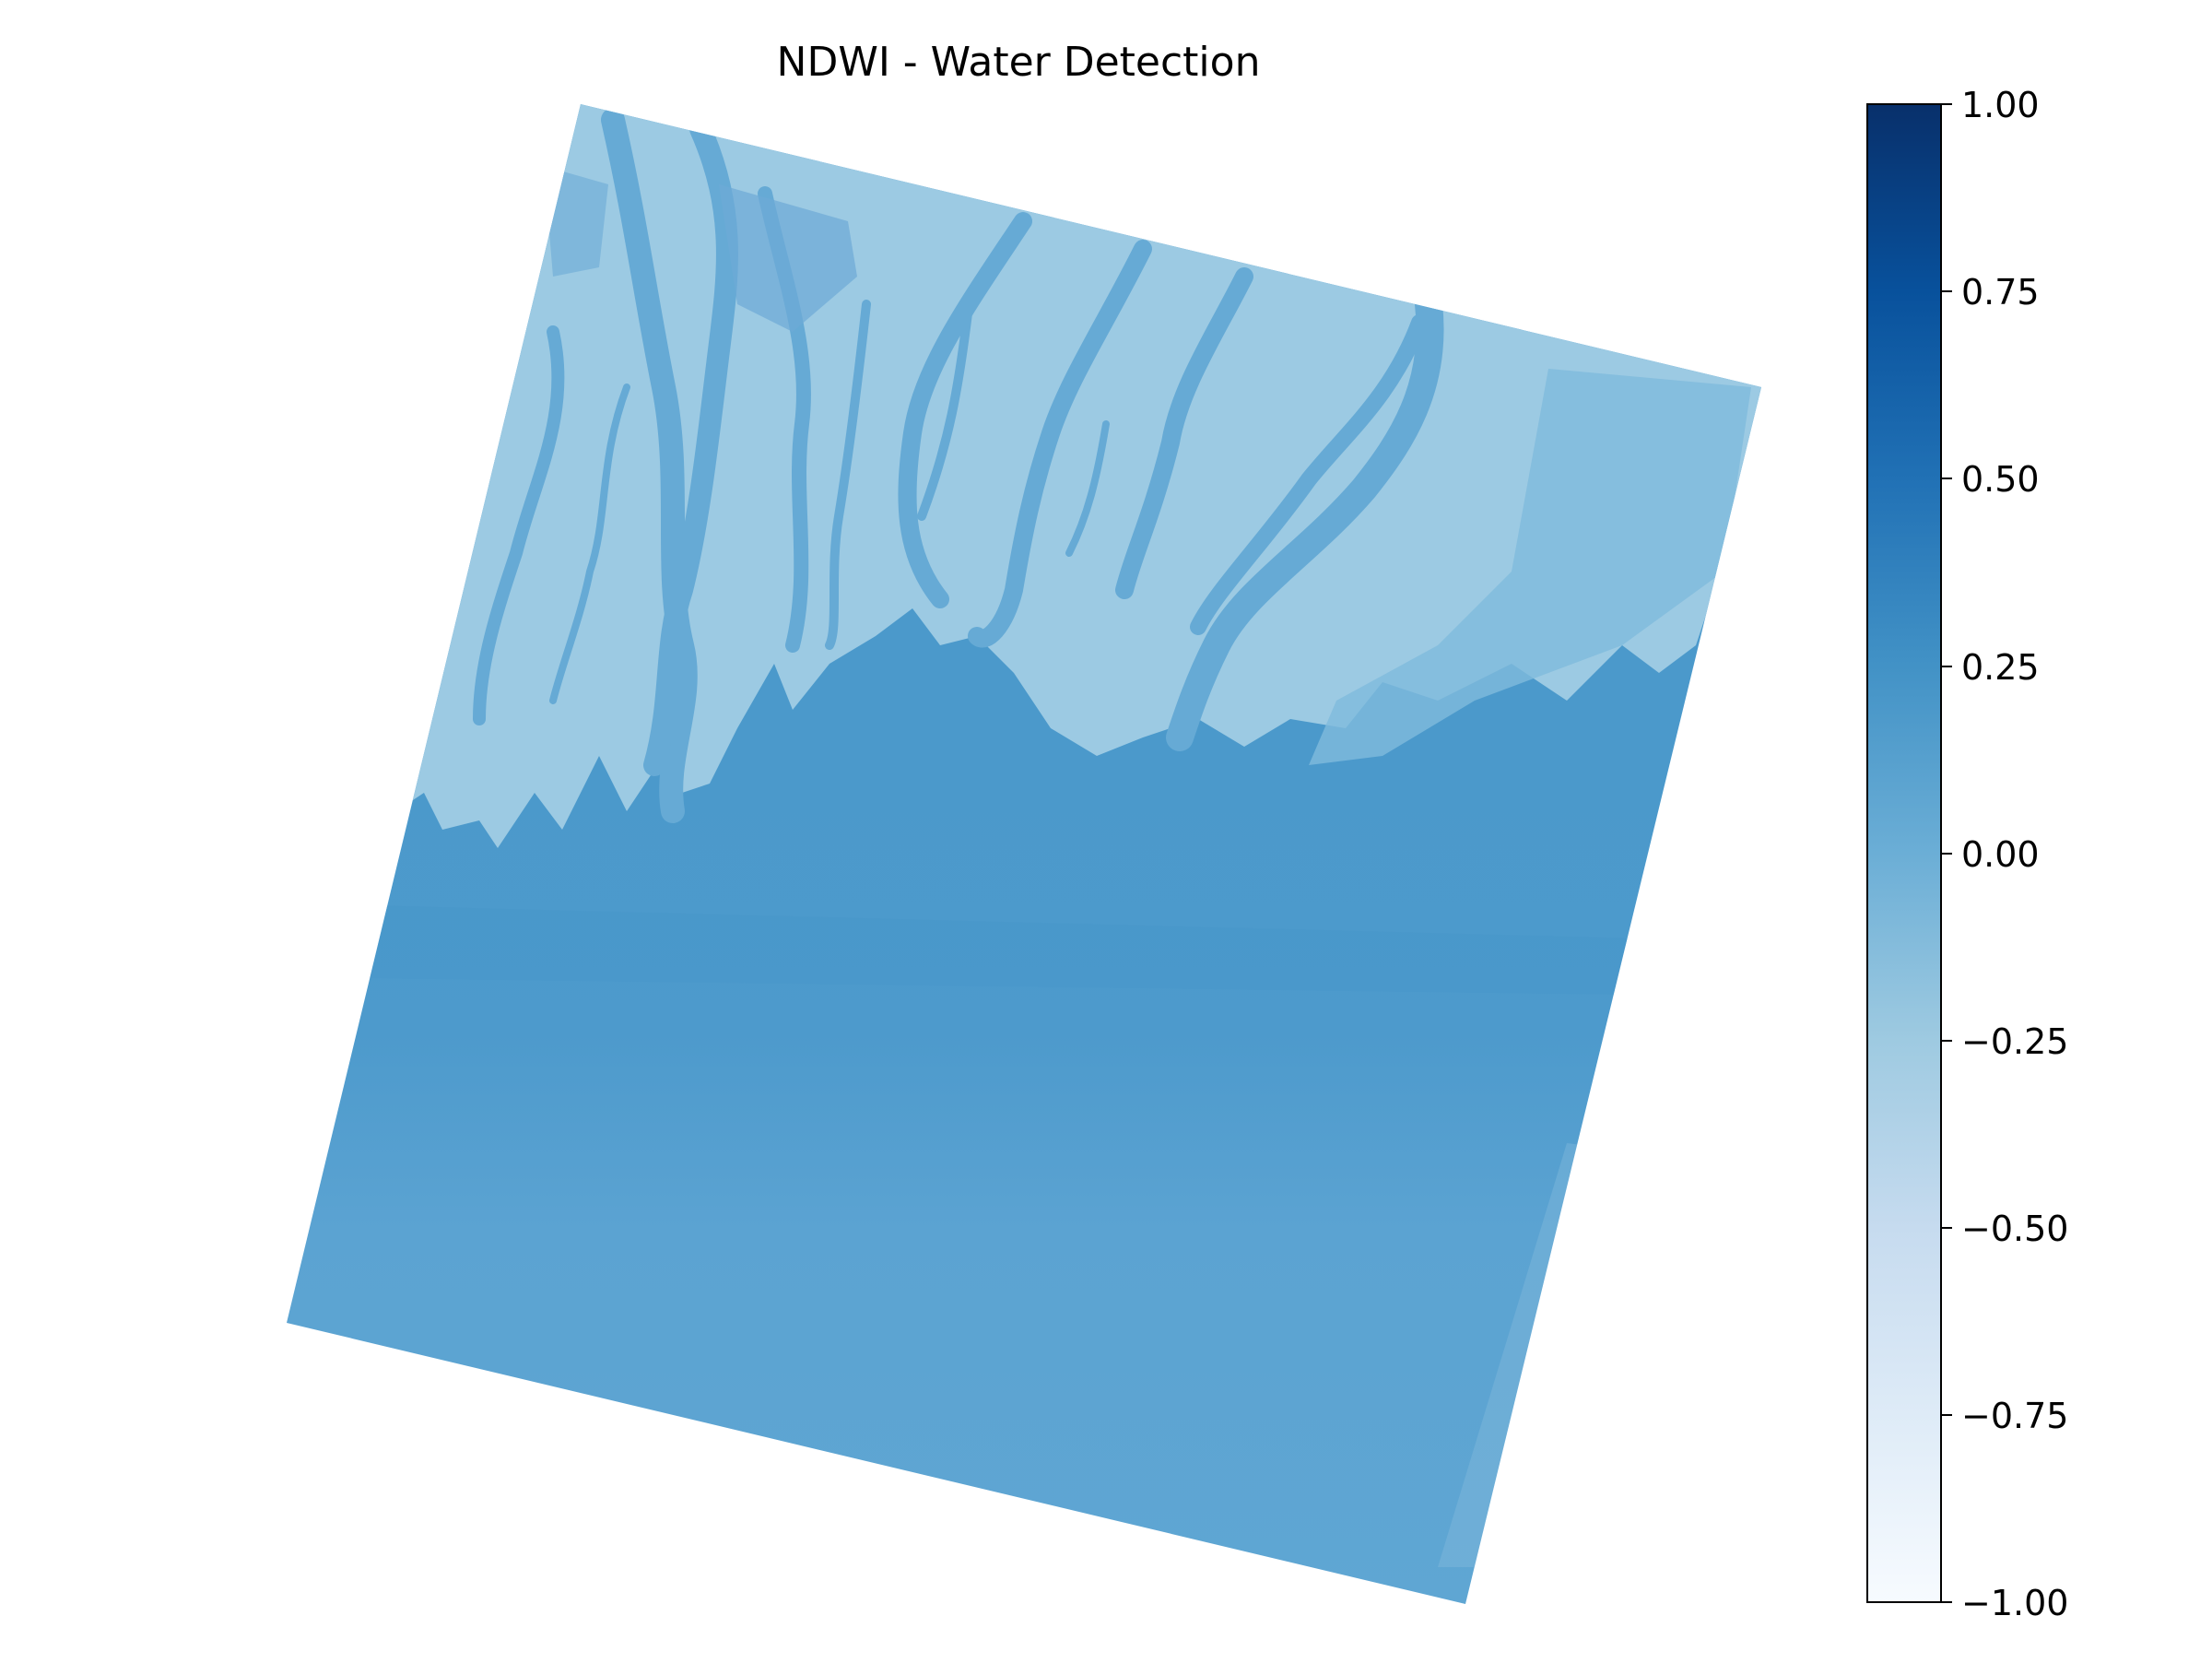 The height and width of the screenshot is (1663, 2212). Describe the element at coordinates (2014, 1603) in the screenshot. I see `colorbar-tick-label: −1.00` at that location.